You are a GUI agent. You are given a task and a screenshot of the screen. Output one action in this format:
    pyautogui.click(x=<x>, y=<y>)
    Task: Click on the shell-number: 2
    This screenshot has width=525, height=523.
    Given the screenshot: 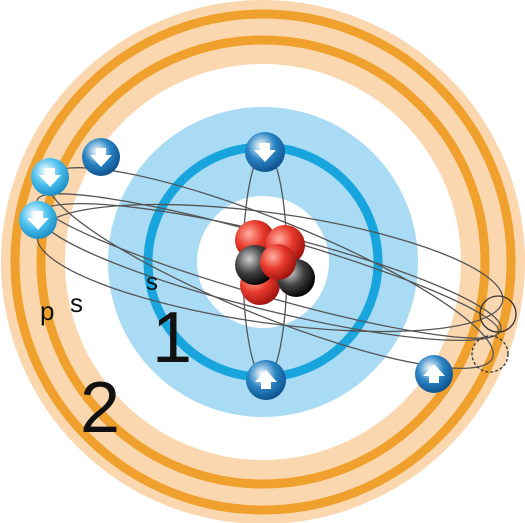 What is the action you would take?
    pyautogui.click(x=100, y=408)
    